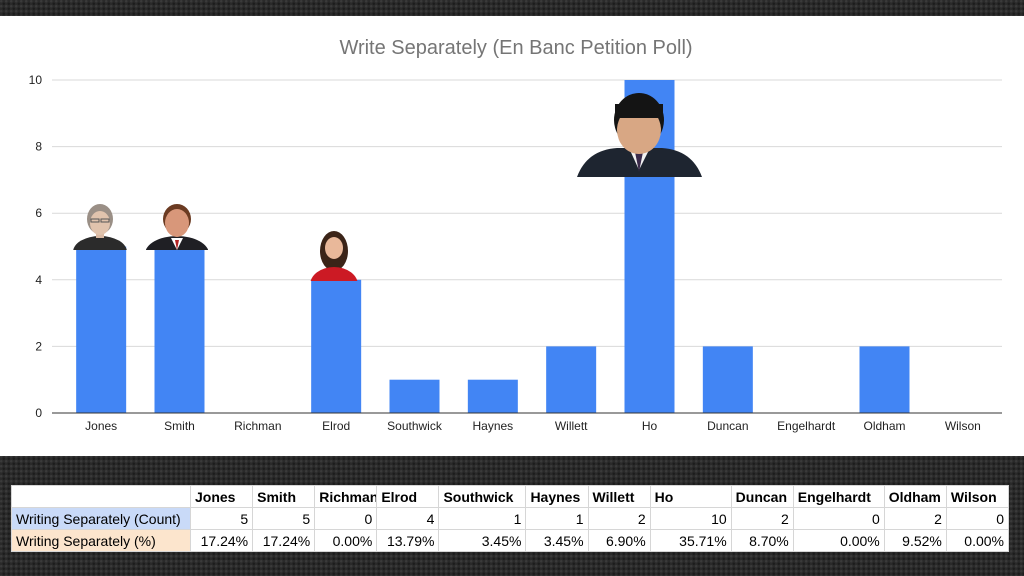  Describe the element at coordinates (101, 540) in the screenshot. I see `row-label: Writing Separately (%)` at that location.